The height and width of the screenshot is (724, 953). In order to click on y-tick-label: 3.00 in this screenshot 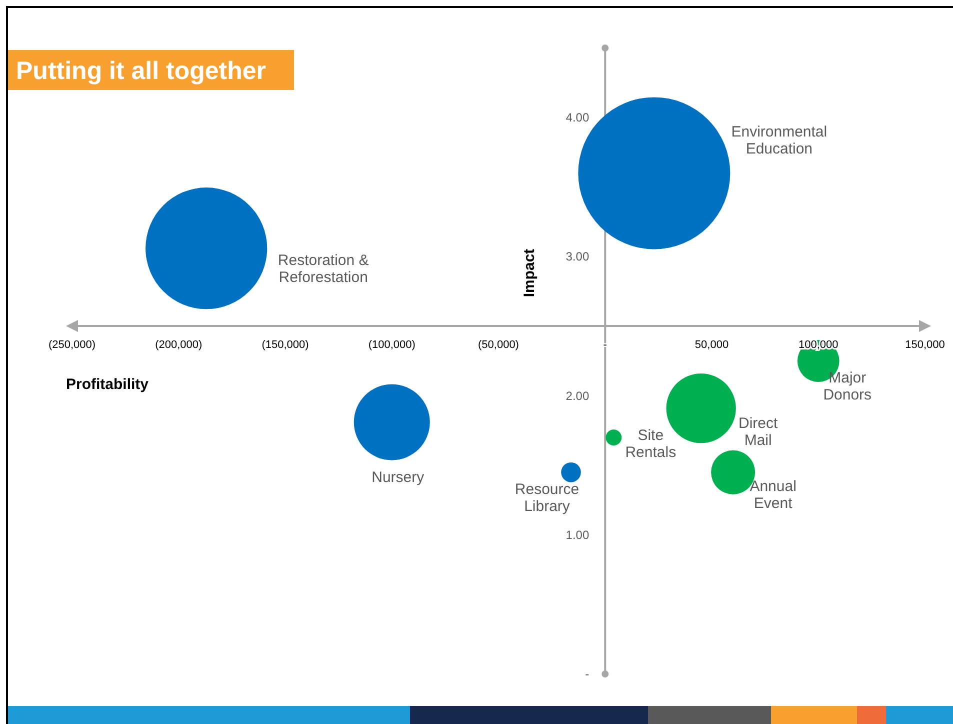, I will do `click(578, 257)`.